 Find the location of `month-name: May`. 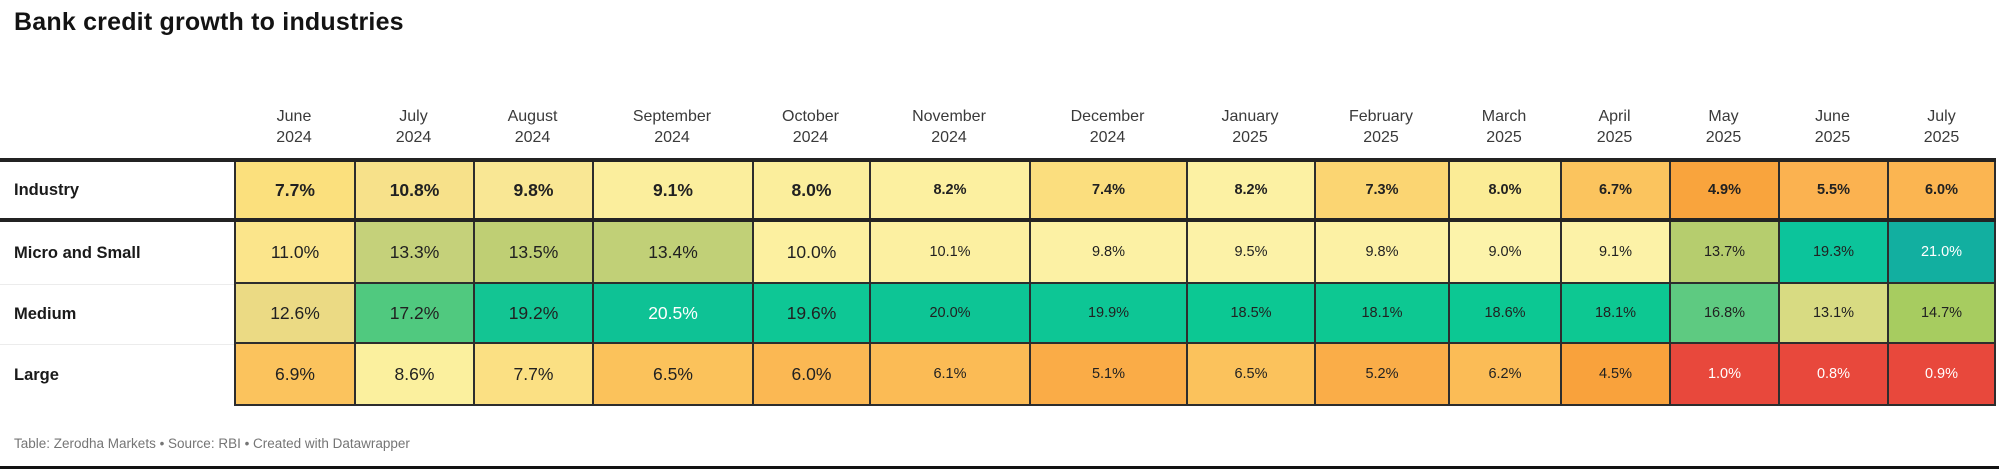

month-name: May is located at coordinates (1723, 116).